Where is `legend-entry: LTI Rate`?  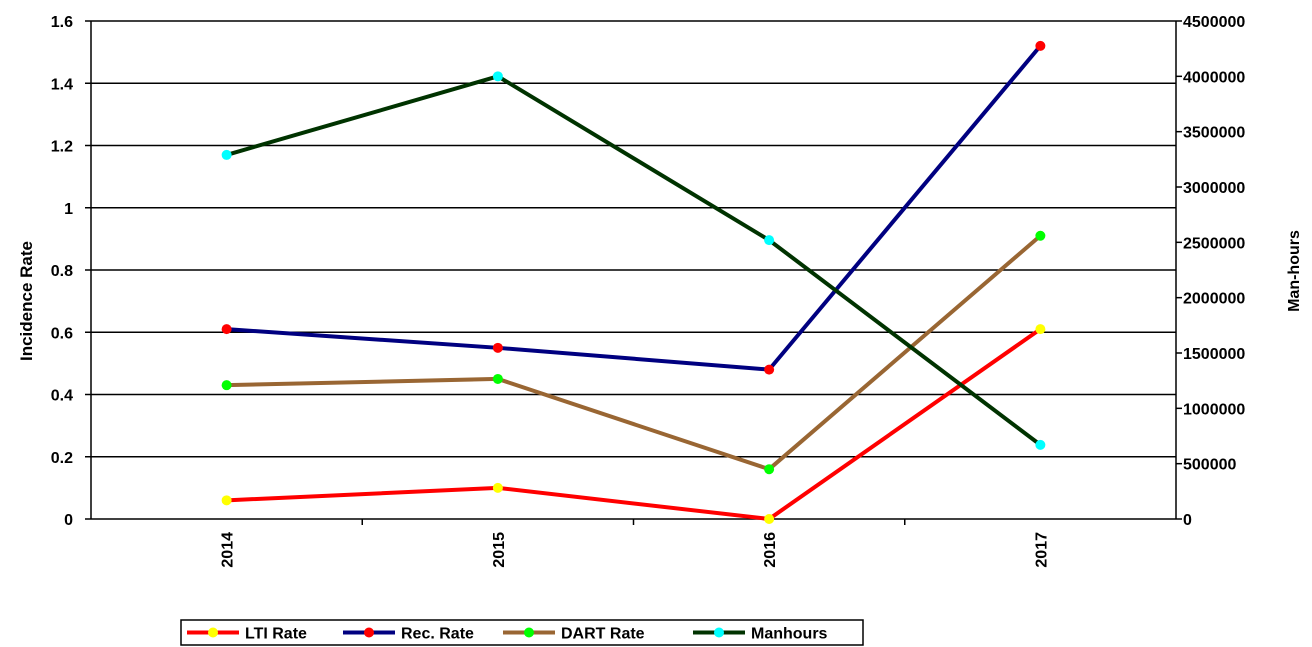
legend-entry: LTI Rate is located at coordinates (247, 634).